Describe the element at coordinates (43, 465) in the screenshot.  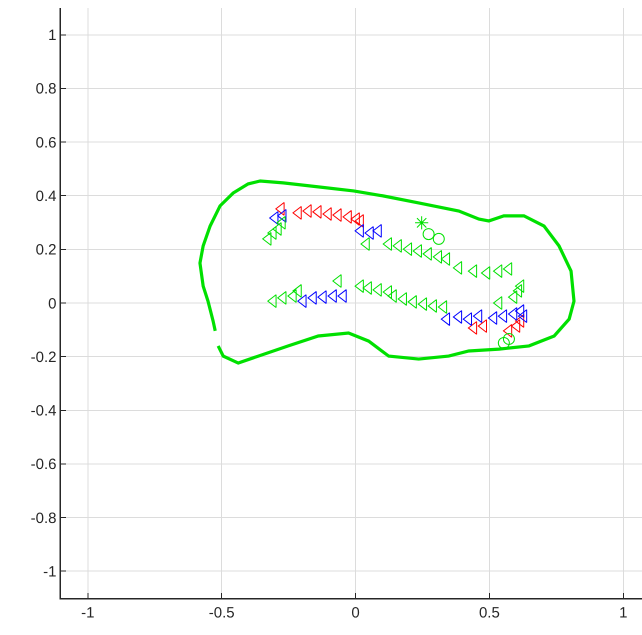
I see `y-tick-label: -0.6` at that location.